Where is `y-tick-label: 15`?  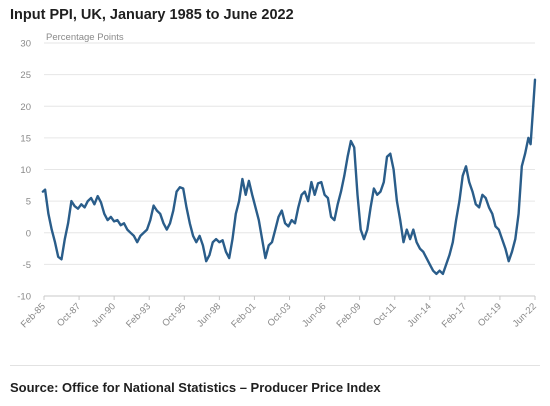
y-tick-label: 15 is located at coordinates (25, 138).